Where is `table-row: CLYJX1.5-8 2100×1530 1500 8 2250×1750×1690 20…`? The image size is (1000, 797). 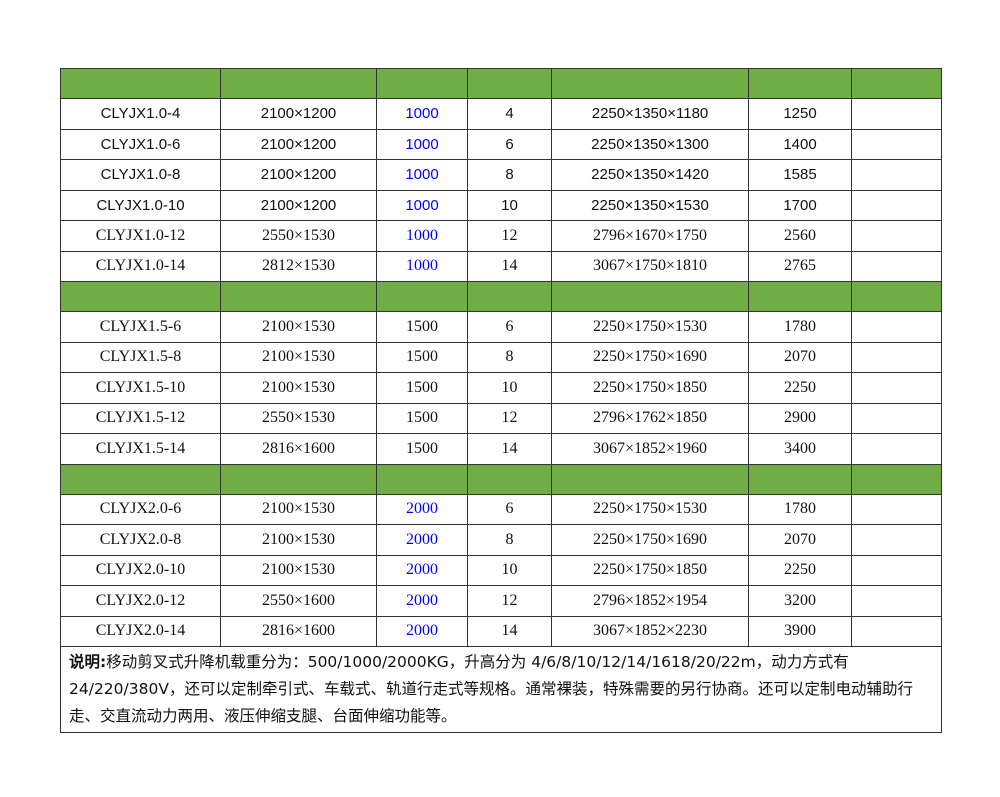 table-row: CLYJX1.5-8 2100×1530 1500 8 2250×1750×1690 20… is located at coordinates (501, 357).